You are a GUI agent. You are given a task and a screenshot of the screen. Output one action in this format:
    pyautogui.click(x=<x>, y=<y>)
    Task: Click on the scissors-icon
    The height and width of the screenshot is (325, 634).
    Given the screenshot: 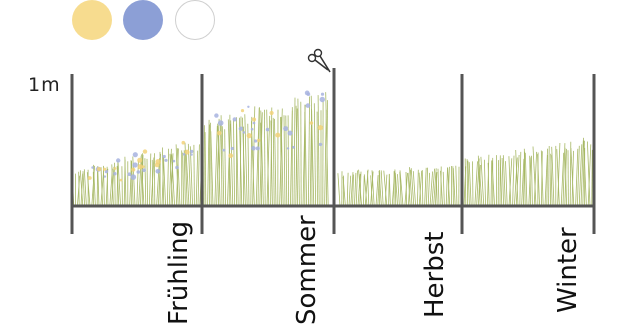 What is the action you would take?
    pyautogui.click(x=320, y=61)
    